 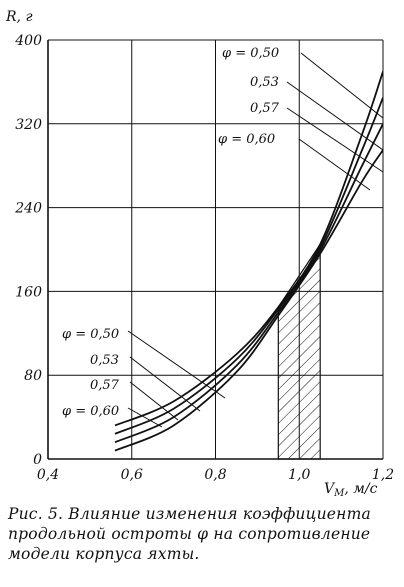 What do you see at coordinates (265, 108) in the screenshot?
I see `annotation-upper: 0,57` at bounding box center [265, 108].